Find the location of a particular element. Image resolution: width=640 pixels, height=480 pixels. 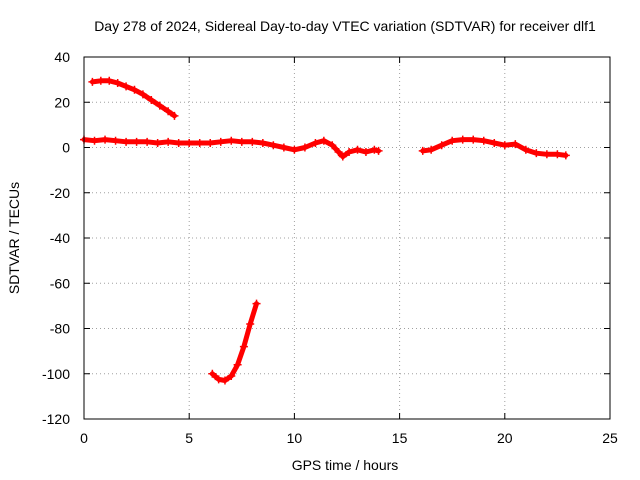

y-tick-label: 0 is located at coordinates (66, 148).